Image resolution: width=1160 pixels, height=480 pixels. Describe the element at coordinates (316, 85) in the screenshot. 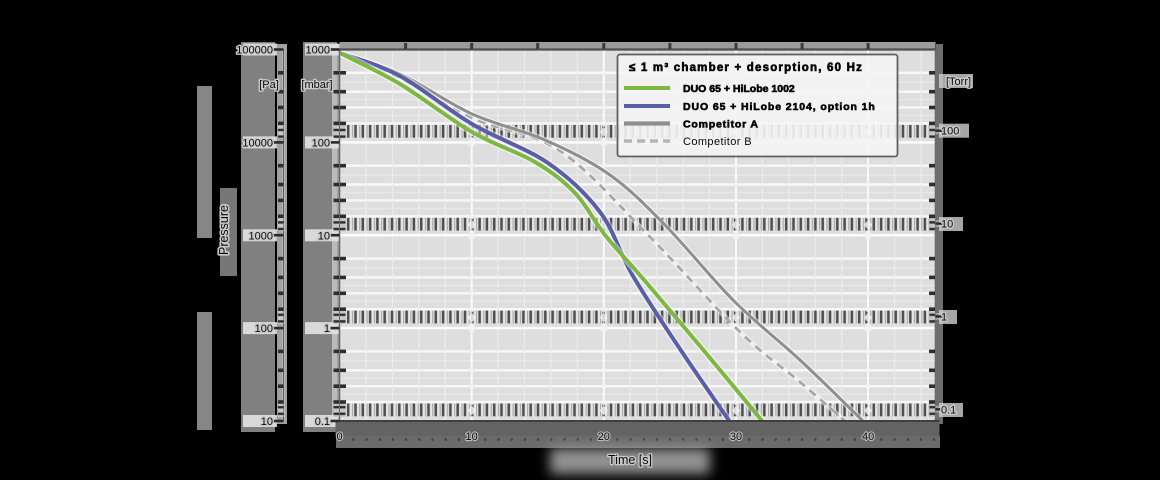

I see `svg-text: [mbar]` at that location.